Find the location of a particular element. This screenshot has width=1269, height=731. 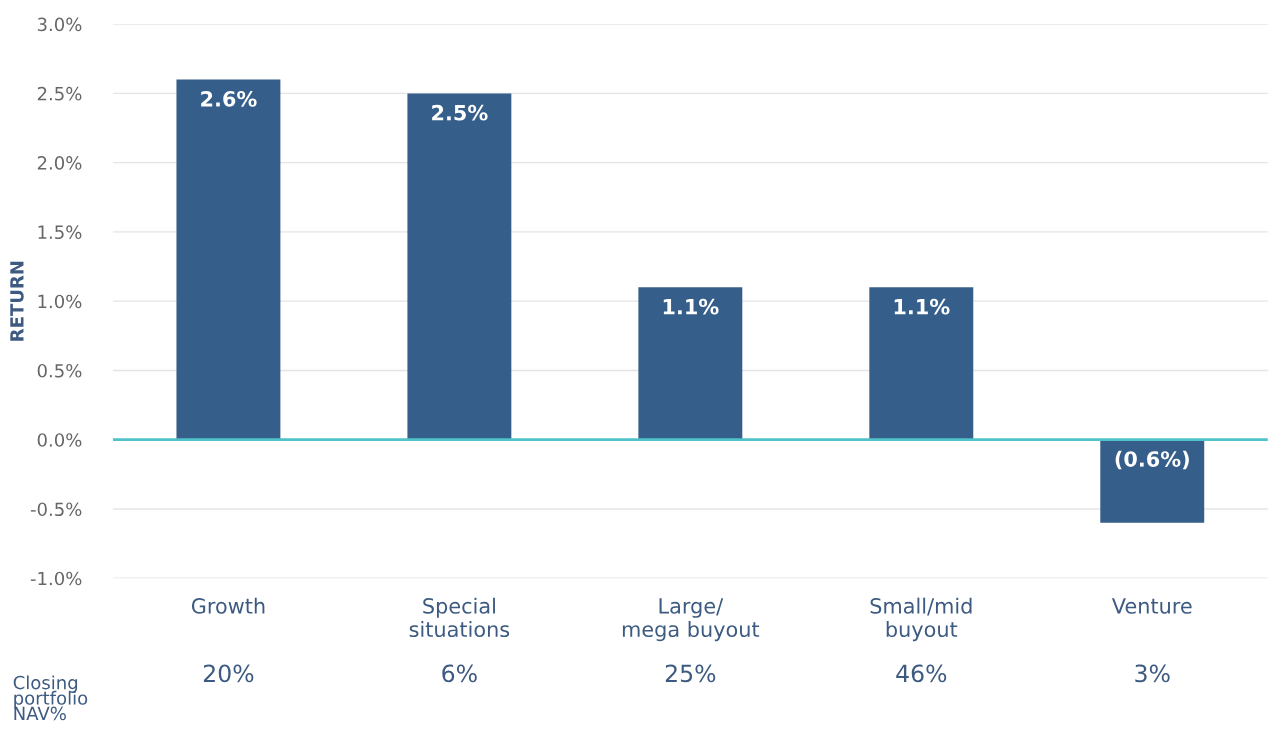

y-tick-label: 3.0% is located at coordinates (59, 24).